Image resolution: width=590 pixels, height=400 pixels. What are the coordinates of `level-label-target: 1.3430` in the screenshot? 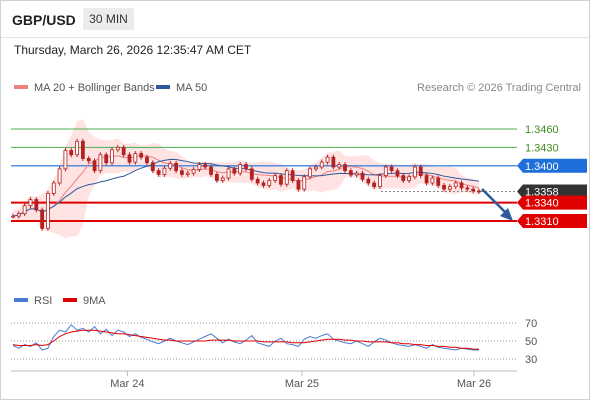 It's located at (542, 148).